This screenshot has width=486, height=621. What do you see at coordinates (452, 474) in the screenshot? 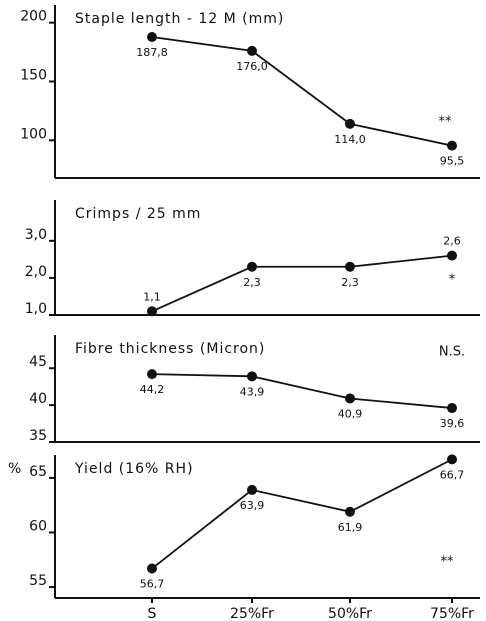
I see `value-label: 66,7` at bounding box center [452, 474].